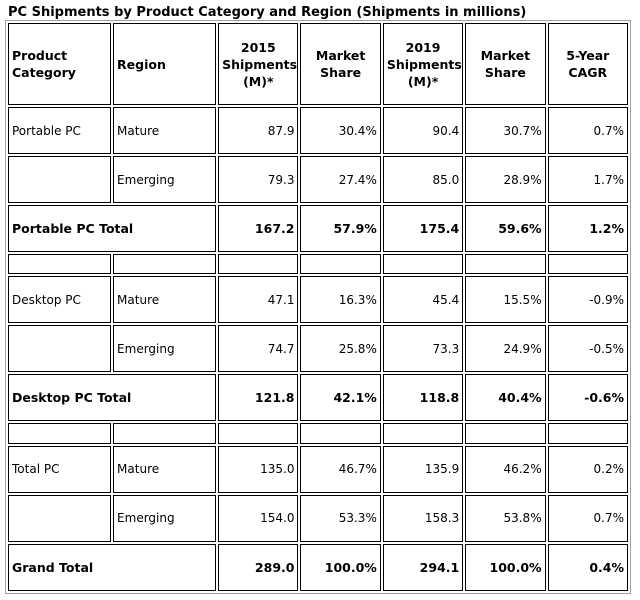  Describe the element at coordinates (505, 567) in the screenshot. I see `cell-2019-market-share: 100.0%` at that location.